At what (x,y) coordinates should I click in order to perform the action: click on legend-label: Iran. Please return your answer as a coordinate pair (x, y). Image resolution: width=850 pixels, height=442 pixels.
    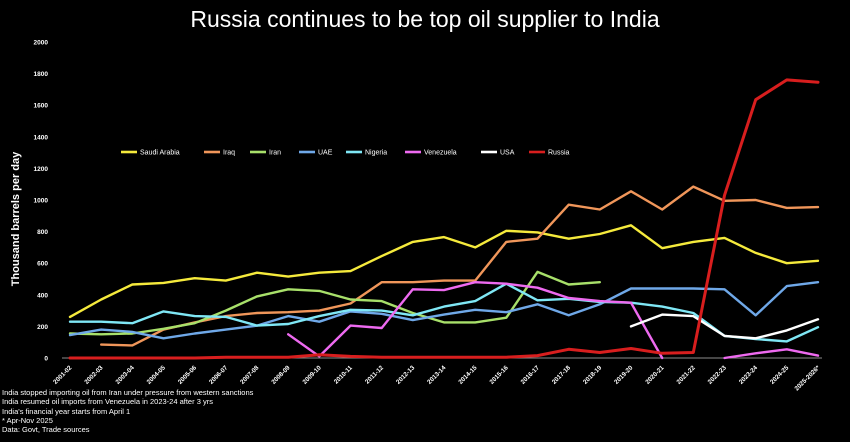
    Looking at the image, I should click on (275, 153).